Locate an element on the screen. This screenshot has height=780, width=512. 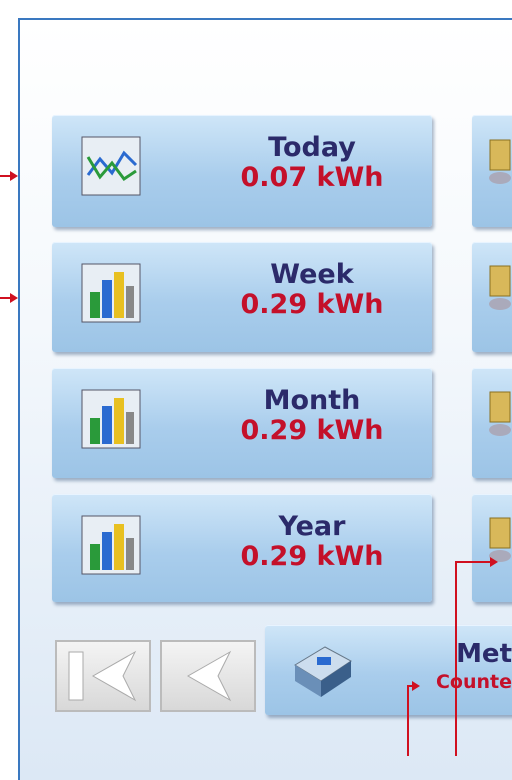
stat-button: Week 0.29 kWh is located at coordinates (242, 297).